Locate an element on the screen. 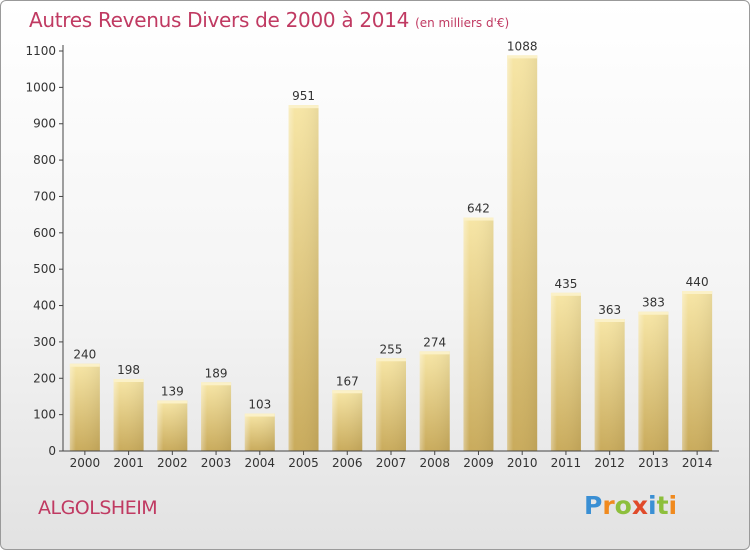 The image size is (750, 550). value-label: 440 is located at coordinates (697, 282).